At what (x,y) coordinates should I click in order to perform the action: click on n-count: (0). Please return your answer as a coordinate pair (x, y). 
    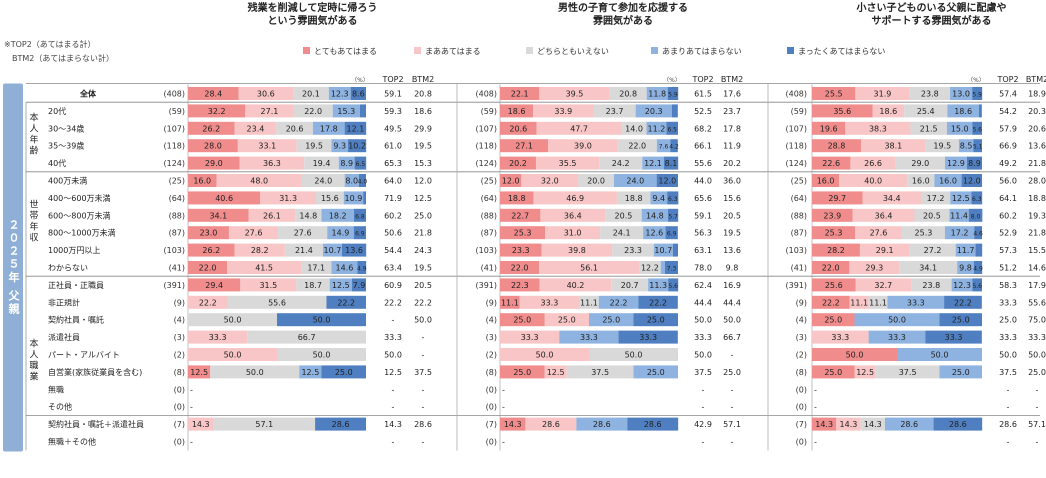
    Looking at the image, I should click on (801, 442).